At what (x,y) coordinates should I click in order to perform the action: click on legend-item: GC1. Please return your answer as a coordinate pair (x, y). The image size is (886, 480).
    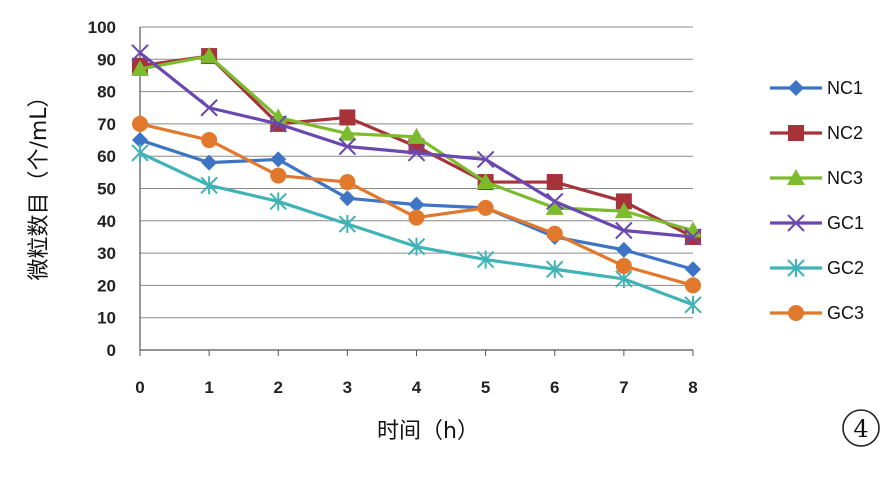
    Looking at the image, I should click on (817, 223).